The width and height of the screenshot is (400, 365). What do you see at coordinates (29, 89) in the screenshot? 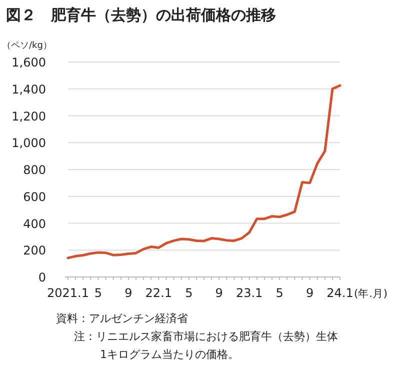
I see `y-tick-label: 1,400` at bounding box center [29, 89].